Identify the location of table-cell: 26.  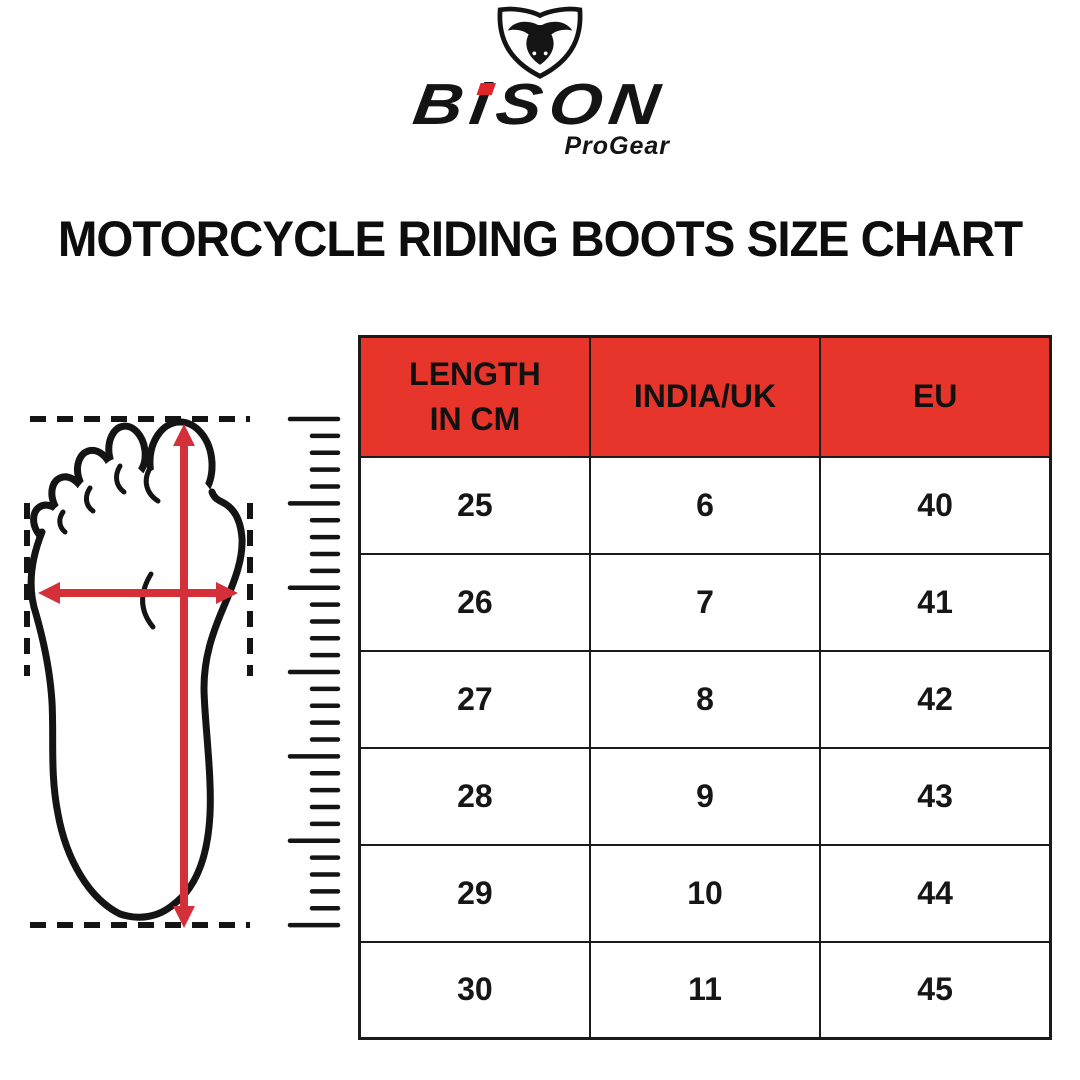
(474, 602).